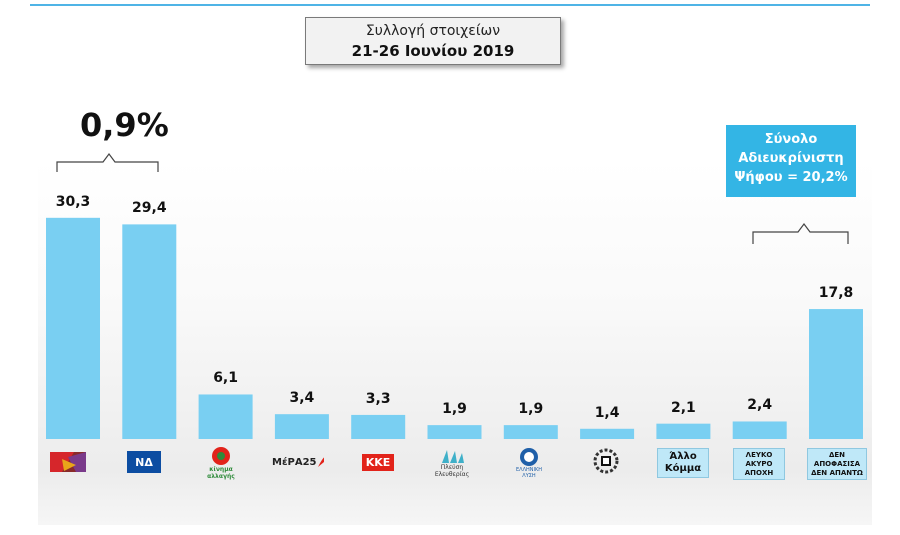 The image size is (900, 535). I want to click on undecided-label-1: ΔΕΝ, so click(837, 454).